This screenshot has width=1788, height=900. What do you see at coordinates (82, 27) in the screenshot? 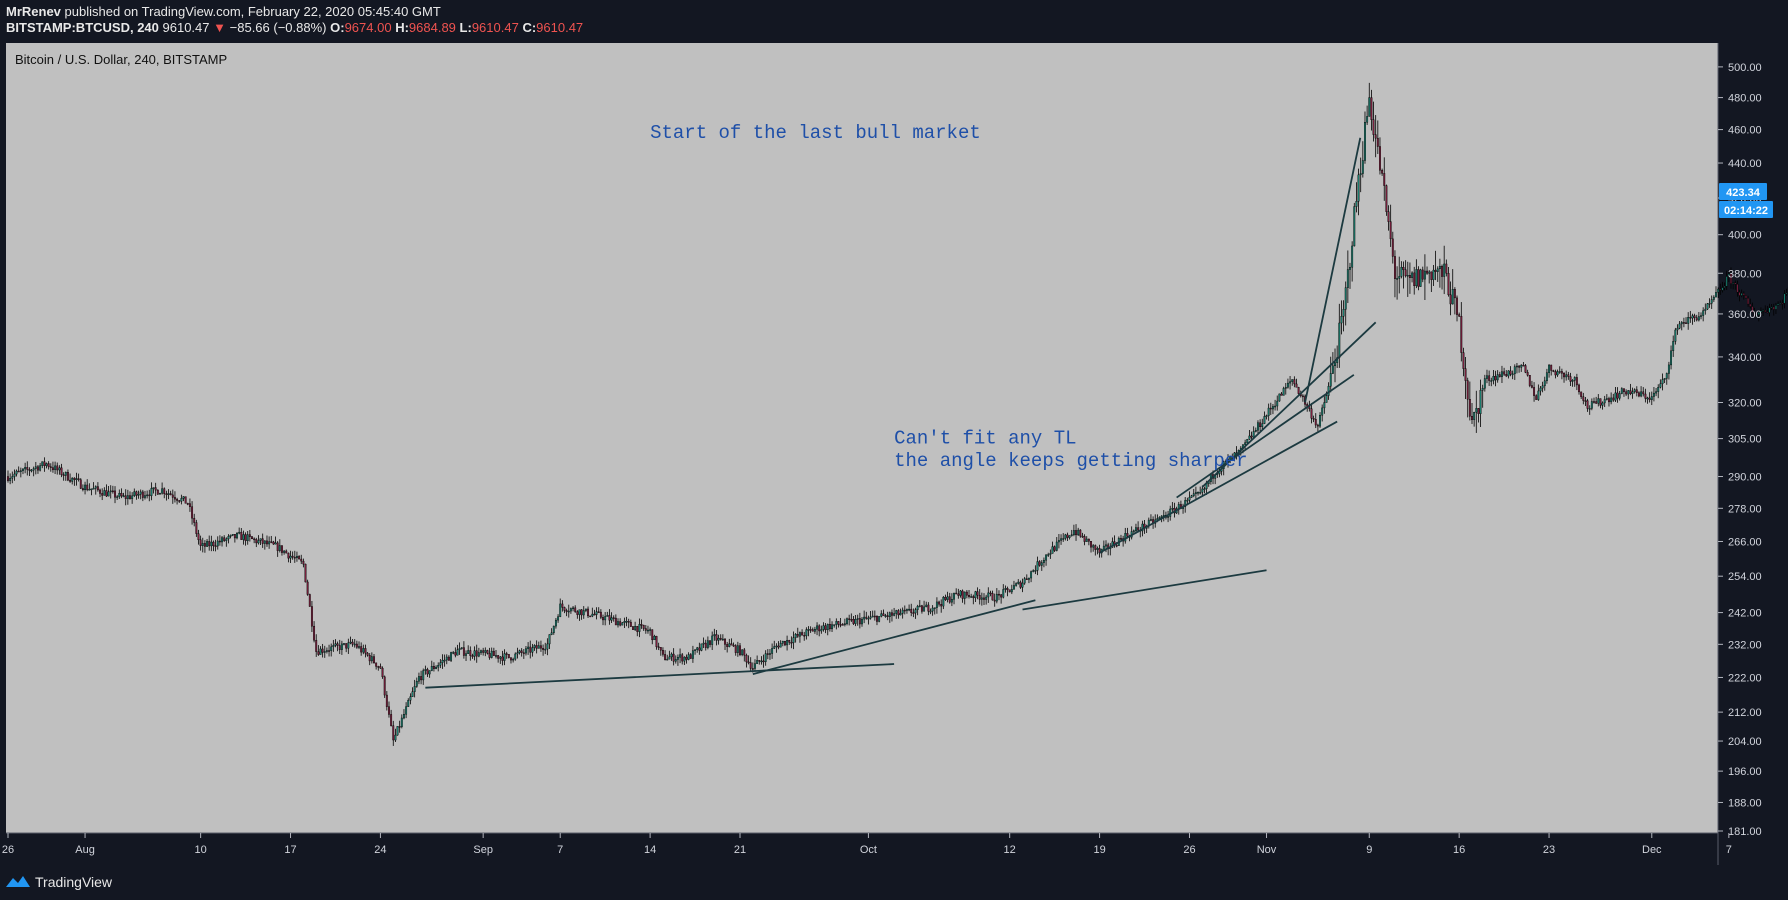
I see `ticker-symbol: BITSTAMP:BTCUSD, 240` at bounding box center [82, 27].